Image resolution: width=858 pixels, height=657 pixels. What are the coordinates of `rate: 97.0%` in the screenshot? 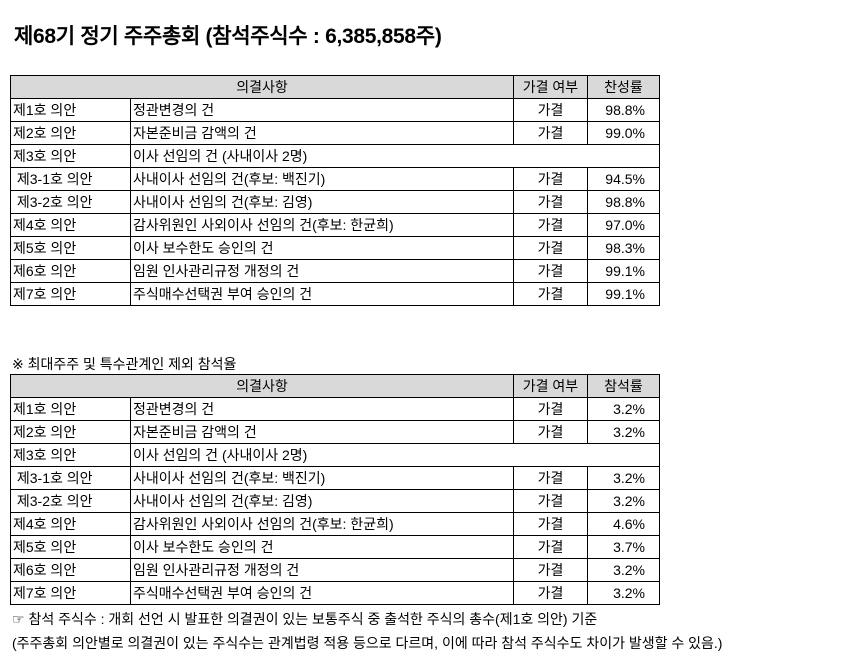 It's located at (623, 225).